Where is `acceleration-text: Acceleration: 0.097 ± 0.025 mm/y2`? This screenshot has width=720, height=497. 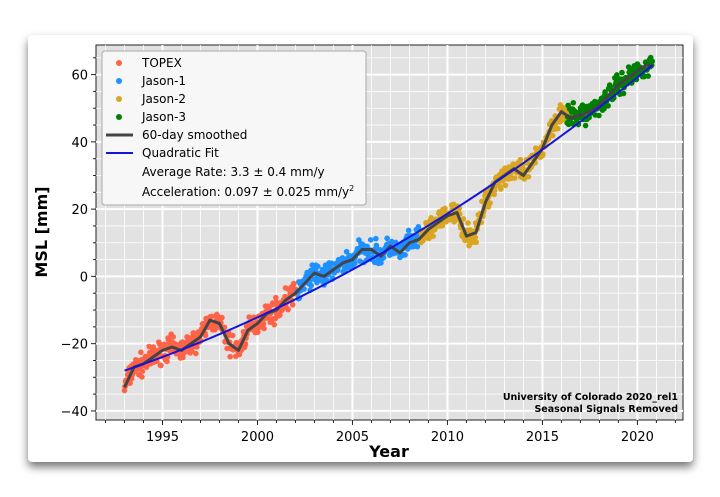 acceleration-text: Acceleration: 0.097 ± 0.025 mm/y2 is located at coordinates (248, 191).